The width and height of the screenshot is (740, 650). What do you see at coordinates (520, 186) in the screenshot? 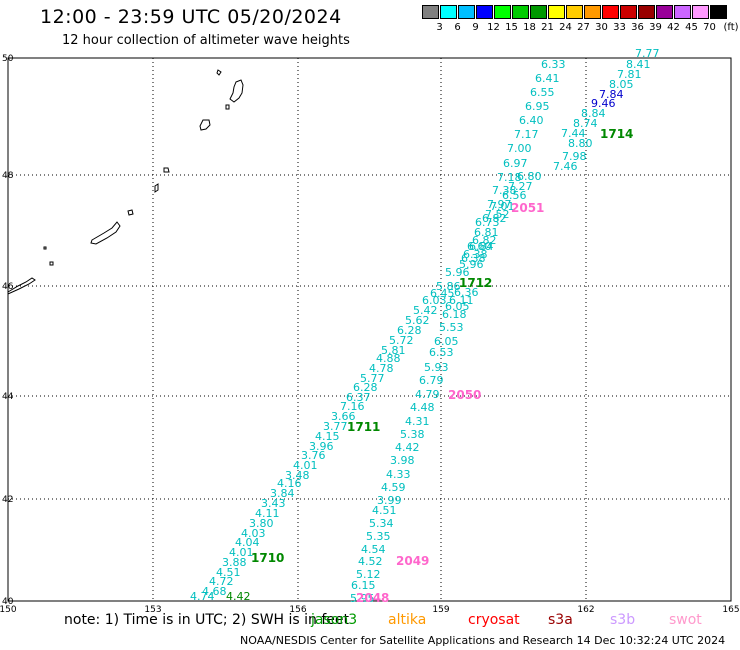
I see `wave-height-value: 7.27` at bounding box center [520, 186].